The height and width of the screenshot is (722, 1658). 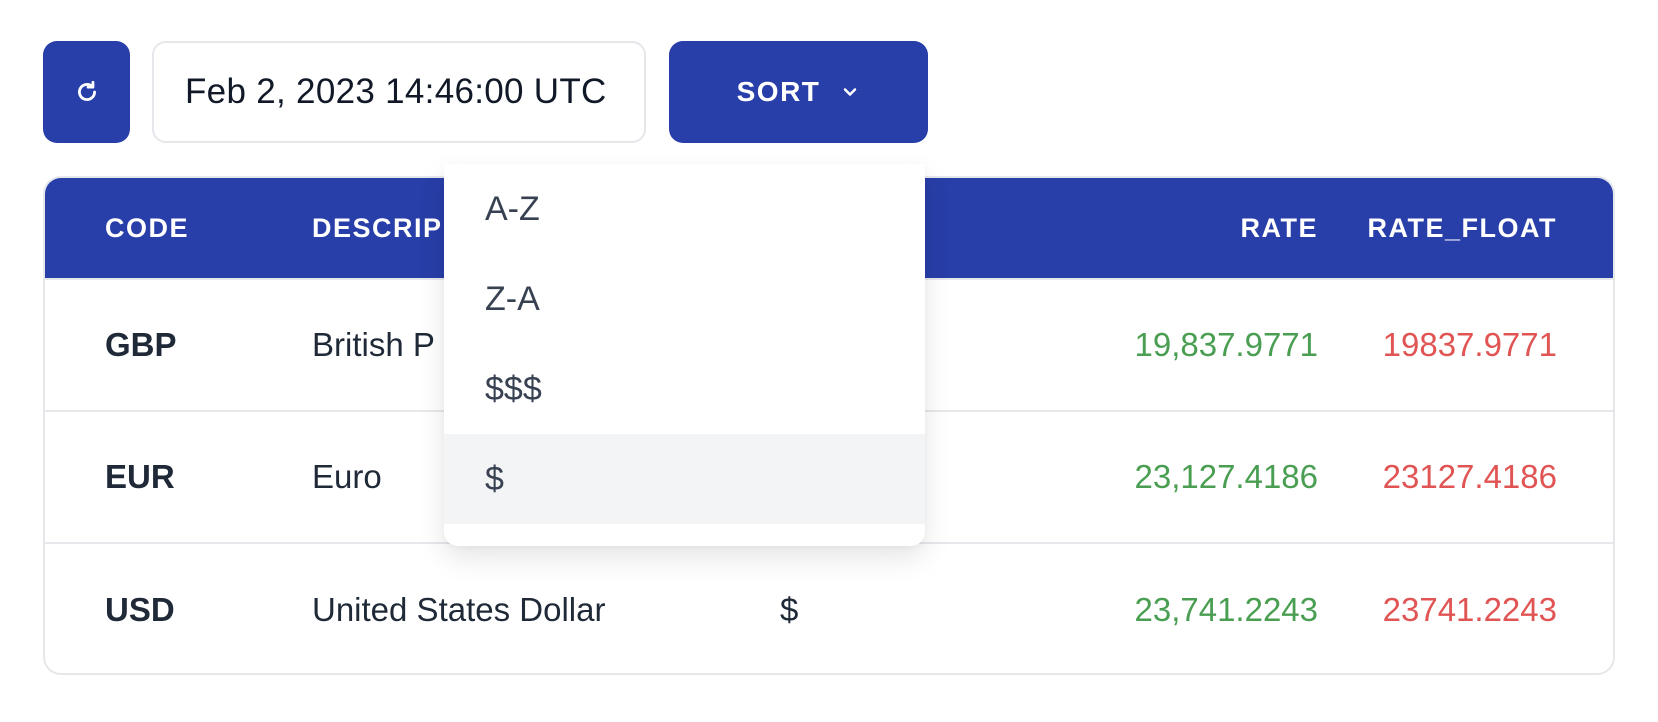 I want to click on cell-rate-float: 23741.2243, so click(x=1469, y=609).